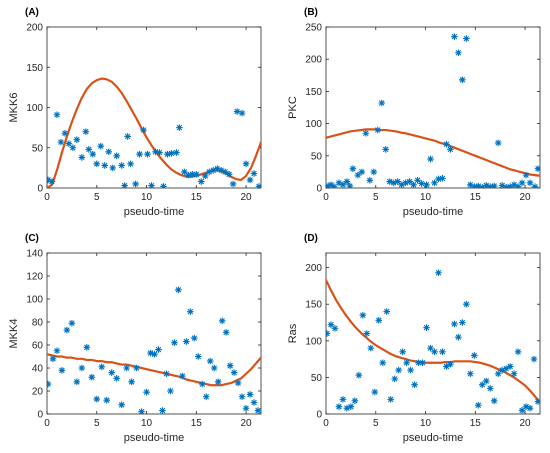  Describe the element at coordinates (34, 28) in the screenshot. I see `y-tick-label: 200` at that location.